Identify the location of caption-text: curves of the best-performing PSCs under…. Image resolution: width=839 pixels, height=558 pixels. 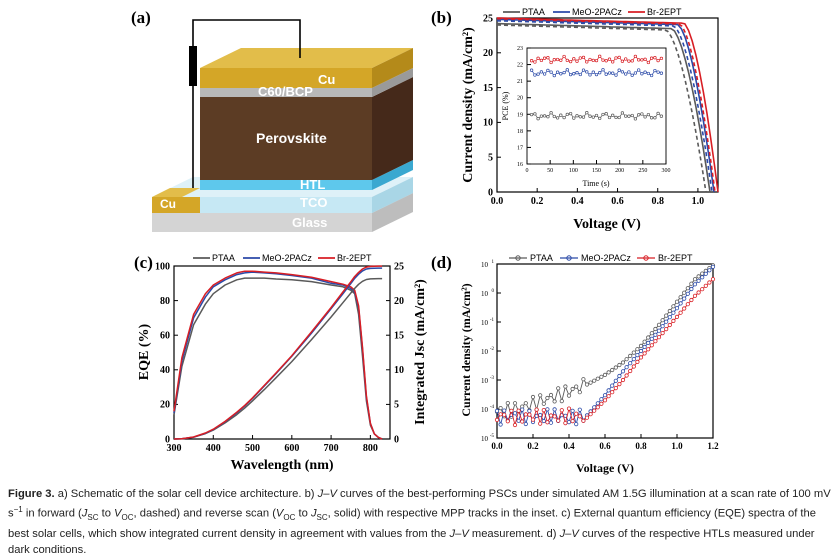
(419, 504).